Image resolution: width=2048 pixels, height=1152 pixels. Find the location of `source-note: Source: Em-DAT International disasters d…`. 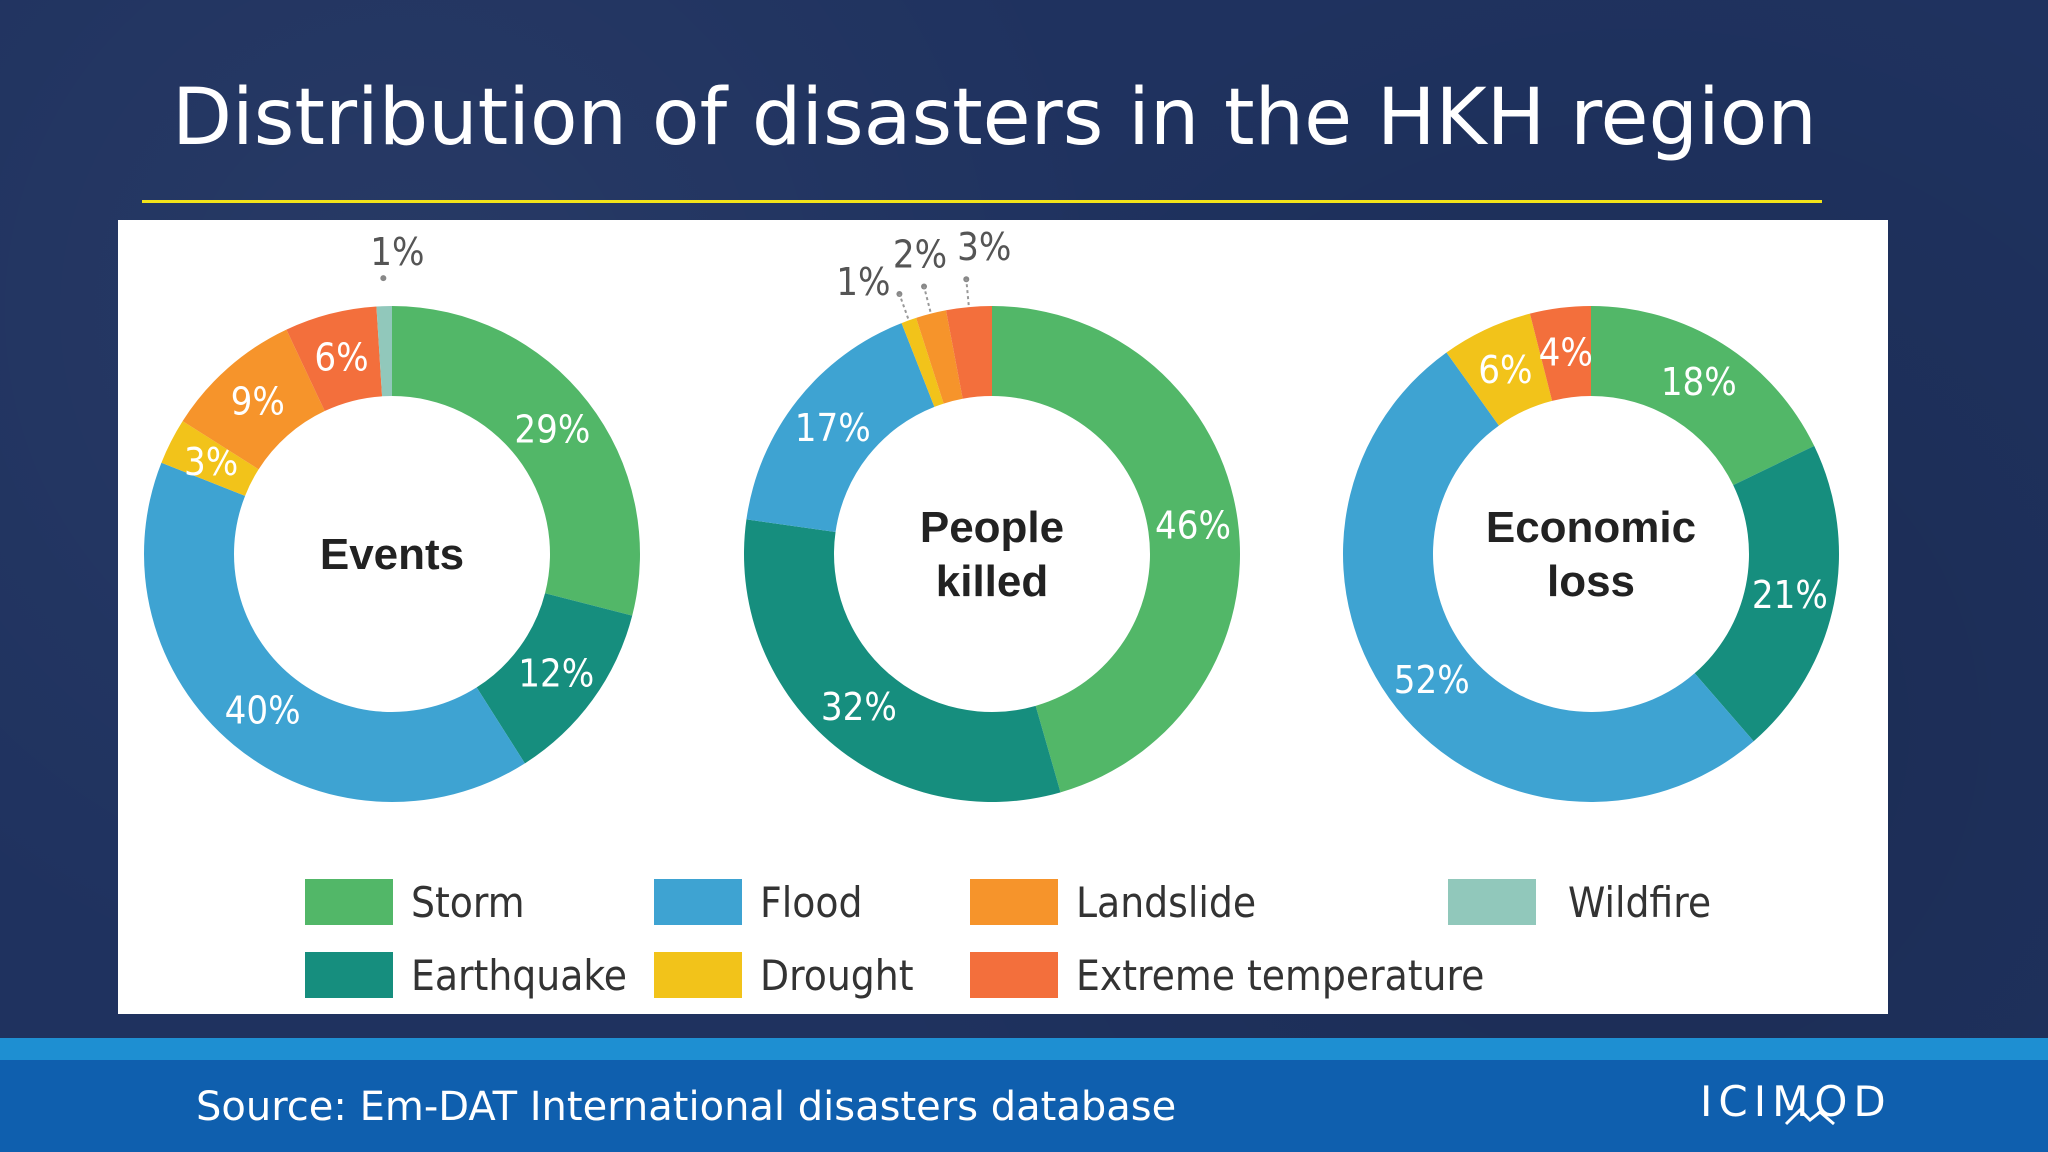

source-note: Source: Em-DAT International disasters d… is located at coordinates (686, 1107).